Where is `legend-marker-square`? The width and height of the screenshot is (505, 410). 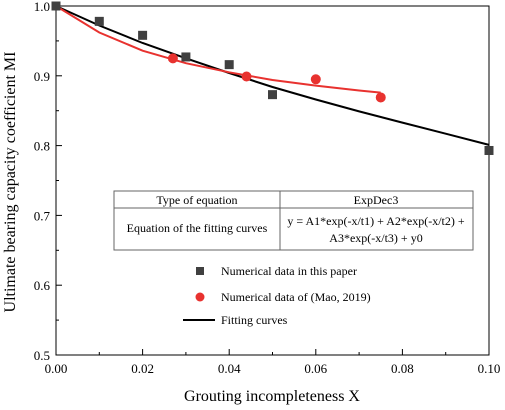 legend-marker-square is located at coordinates (200, 271).